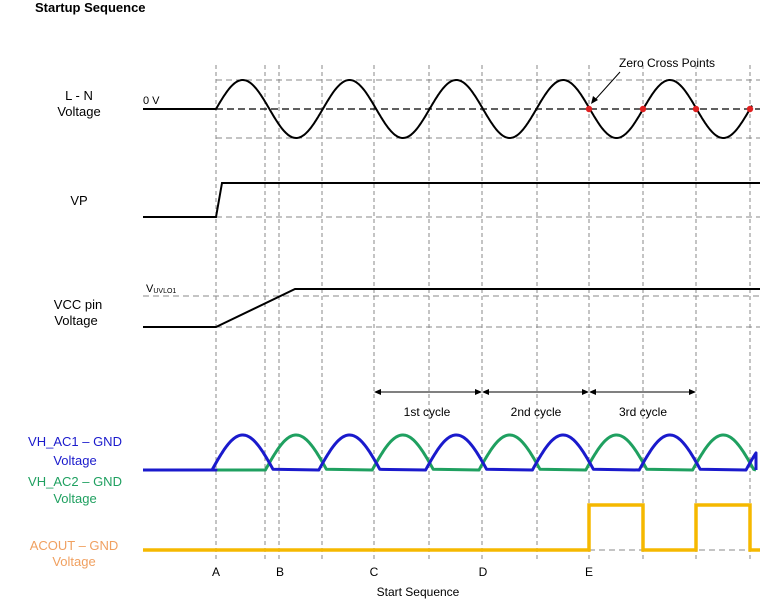 This screenshot has height=600, width=783. What do you see at coordinates (427, 412) in the screenshot?
I see `cycle-label-1: 1st cycle` at bounding box center [427, 412].